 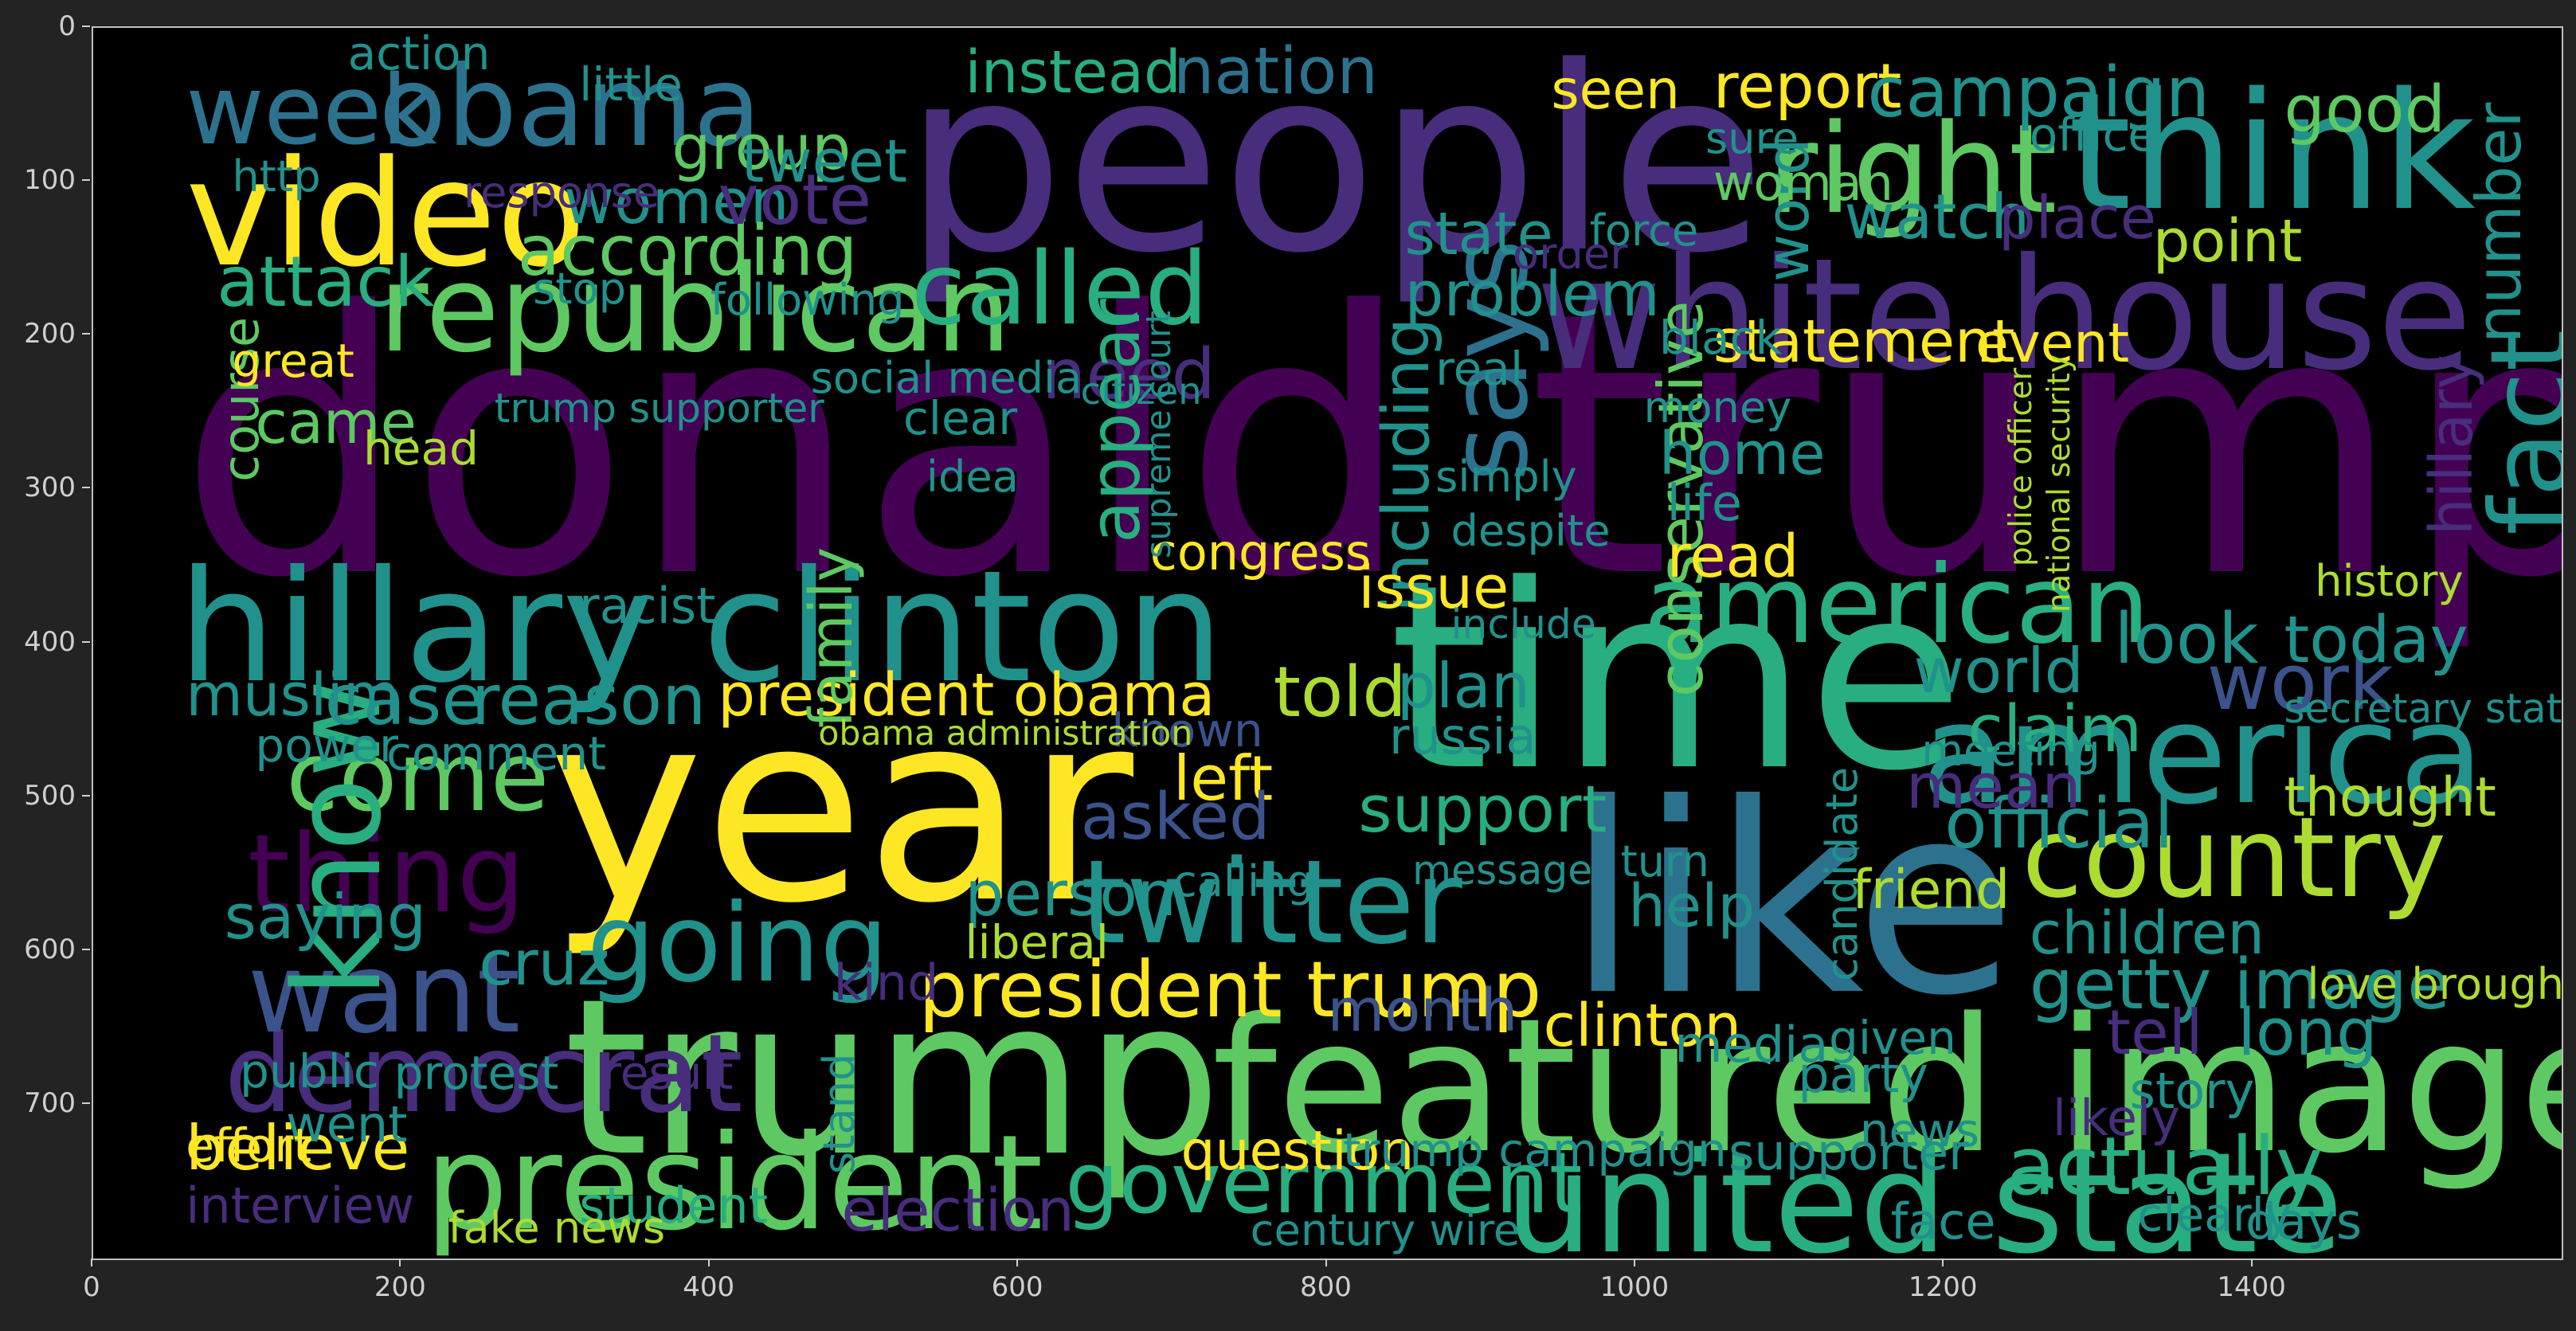 What do you see at coordinates (2093, 135) in the screenshot?
I see `wordcloud-word: office` at bounding box center [2093, 135].